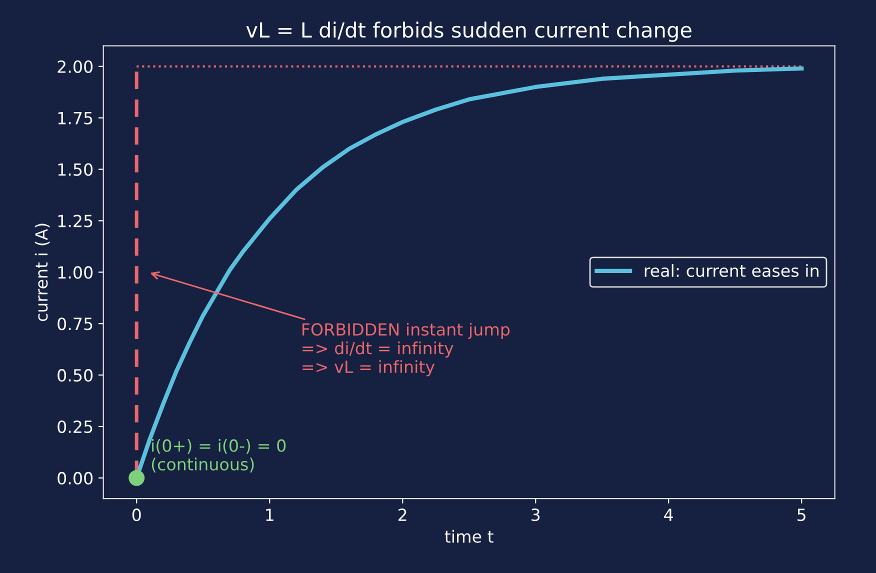 This screenshot has width=876, height=573. Describe the element at coordinates (75, 478) in the screenshot. I see `y-tick-label: 0.00` at that location.